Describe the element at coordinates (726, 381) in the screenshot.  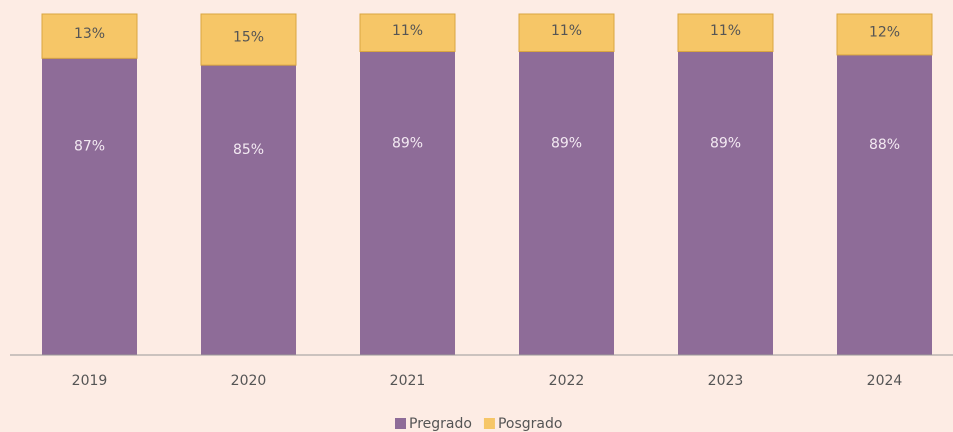
I see `x-tick-label: 2023` at that location.